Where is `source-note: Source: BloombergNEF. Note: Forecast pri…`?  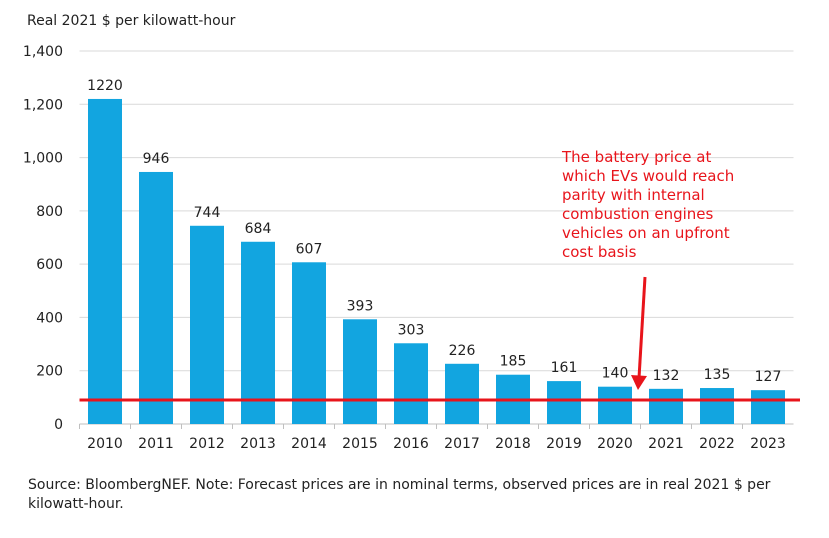
source-note: Source: BloombergNEF. Note: Forecast pri… is located at coordinates (399, 494).